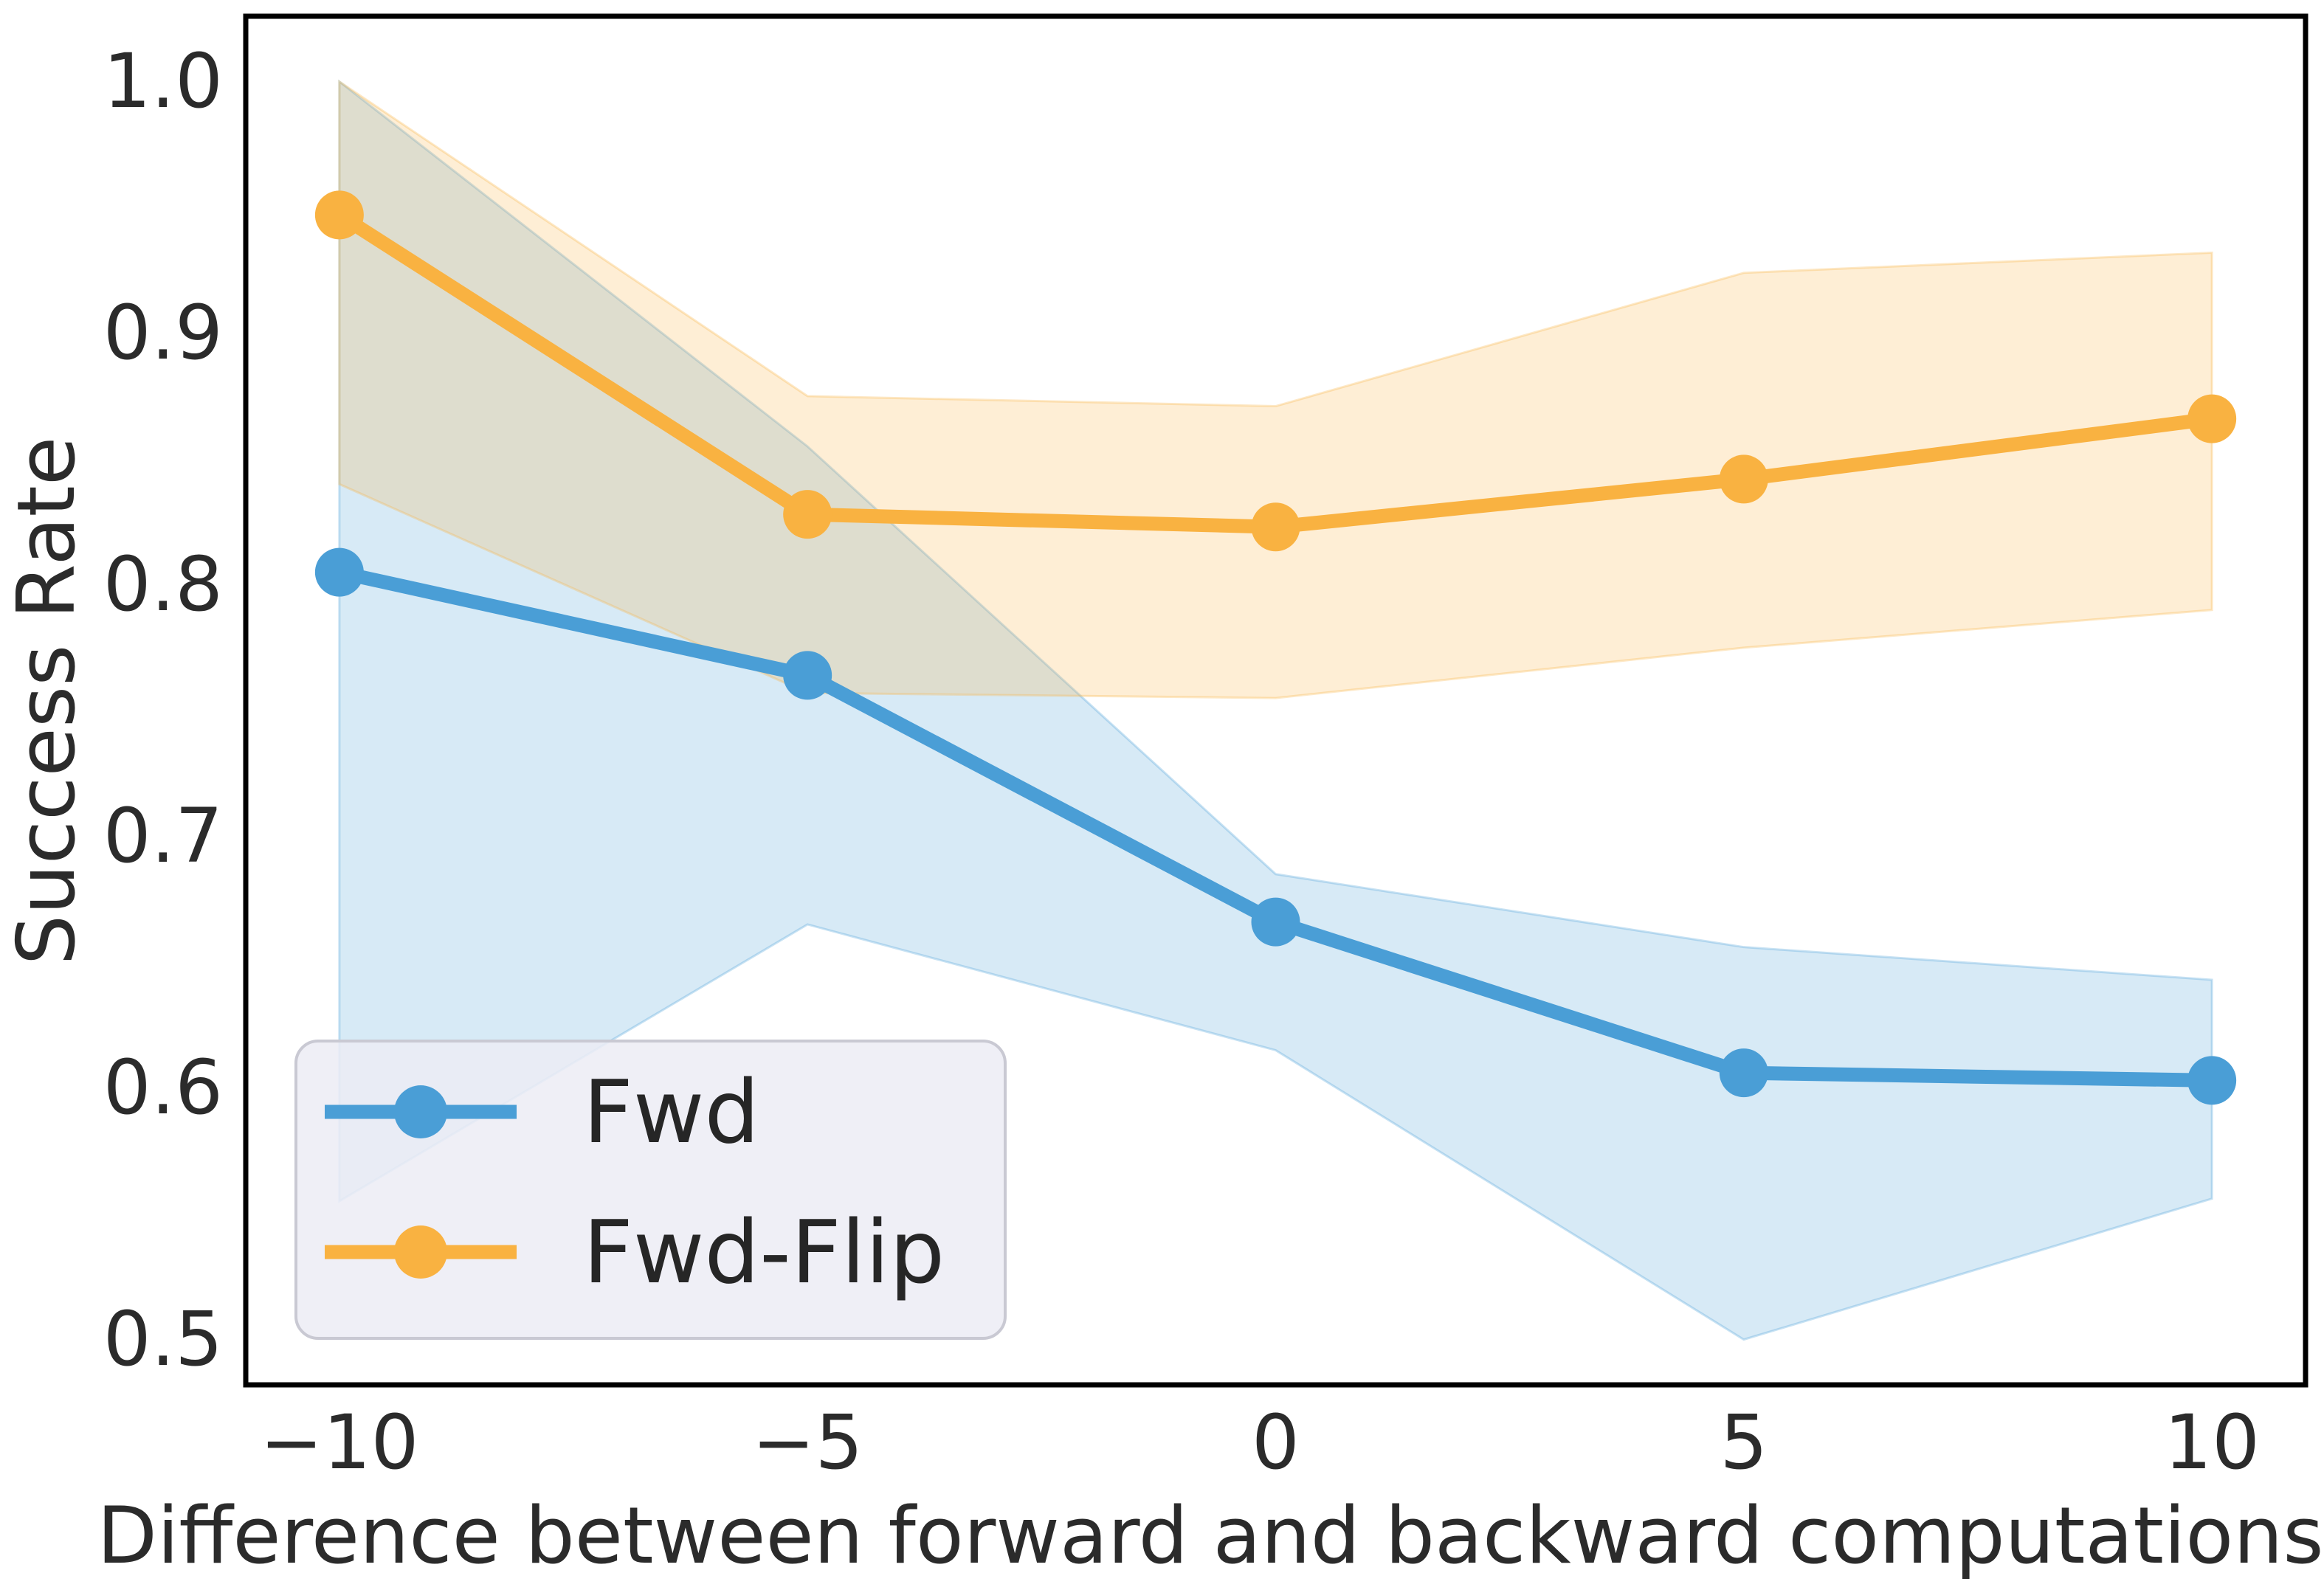  Describe the element at coordinates (764, 1252) in the screenshot. I see `legend-label-fwd-flip: Fwd-Flip` at that location.